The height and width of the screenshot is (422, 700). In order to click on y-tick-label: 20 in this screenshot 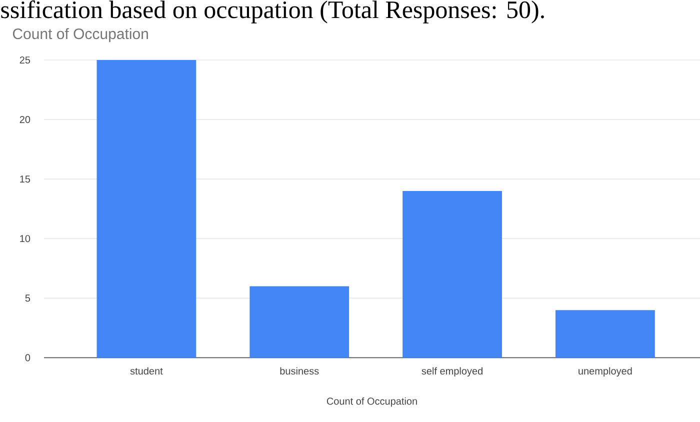, I will do `click(25, 120)`.